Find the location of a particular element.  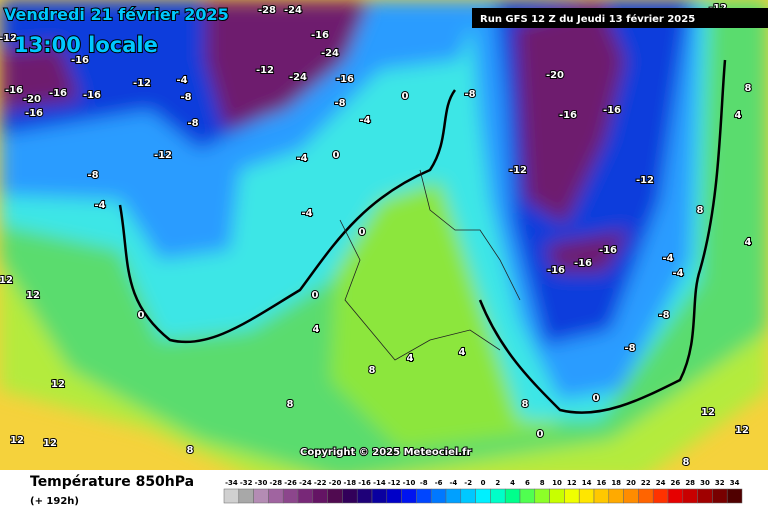

scale-label: 6 is located at coordinates (527, 483).